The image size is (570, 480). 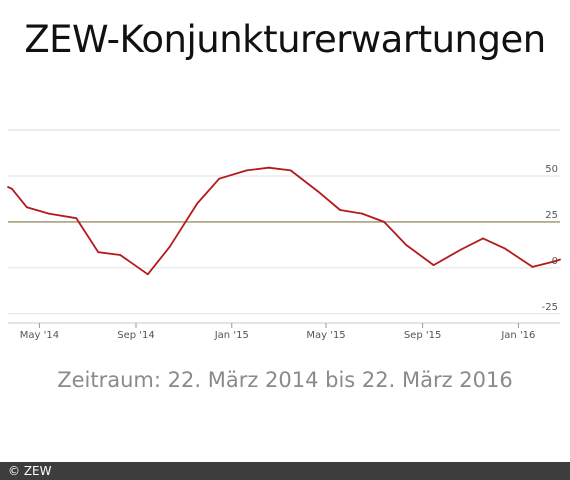 I want to click on chart-title: ZEW-Konjunkturerwartungen, so click(x=285, y=39).